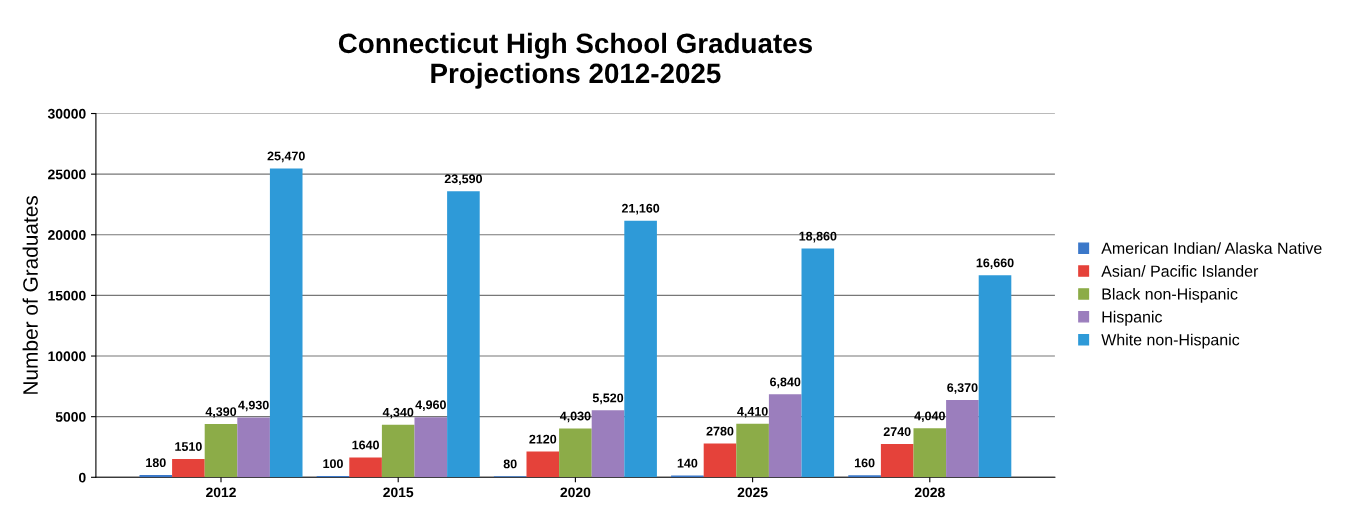  What do you see at coordinates (897, 432) in the screenshot?
I see `data-label: 2740` at bounding box center [897, 432].